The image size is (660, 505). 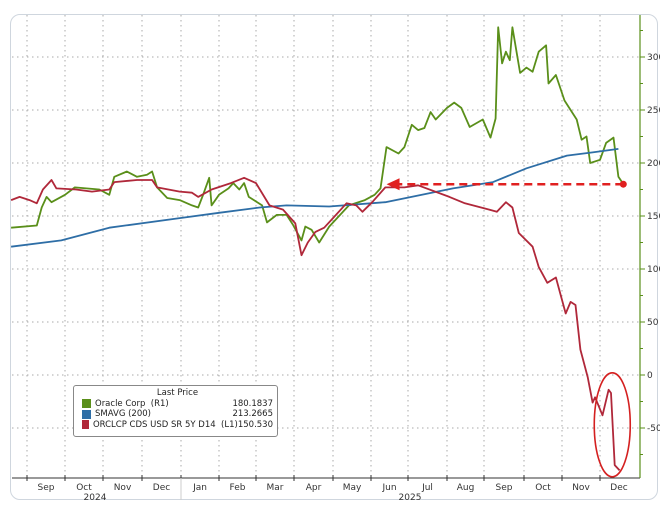 I want to click on y-tick-label: -50, so click(x=653, y=429).